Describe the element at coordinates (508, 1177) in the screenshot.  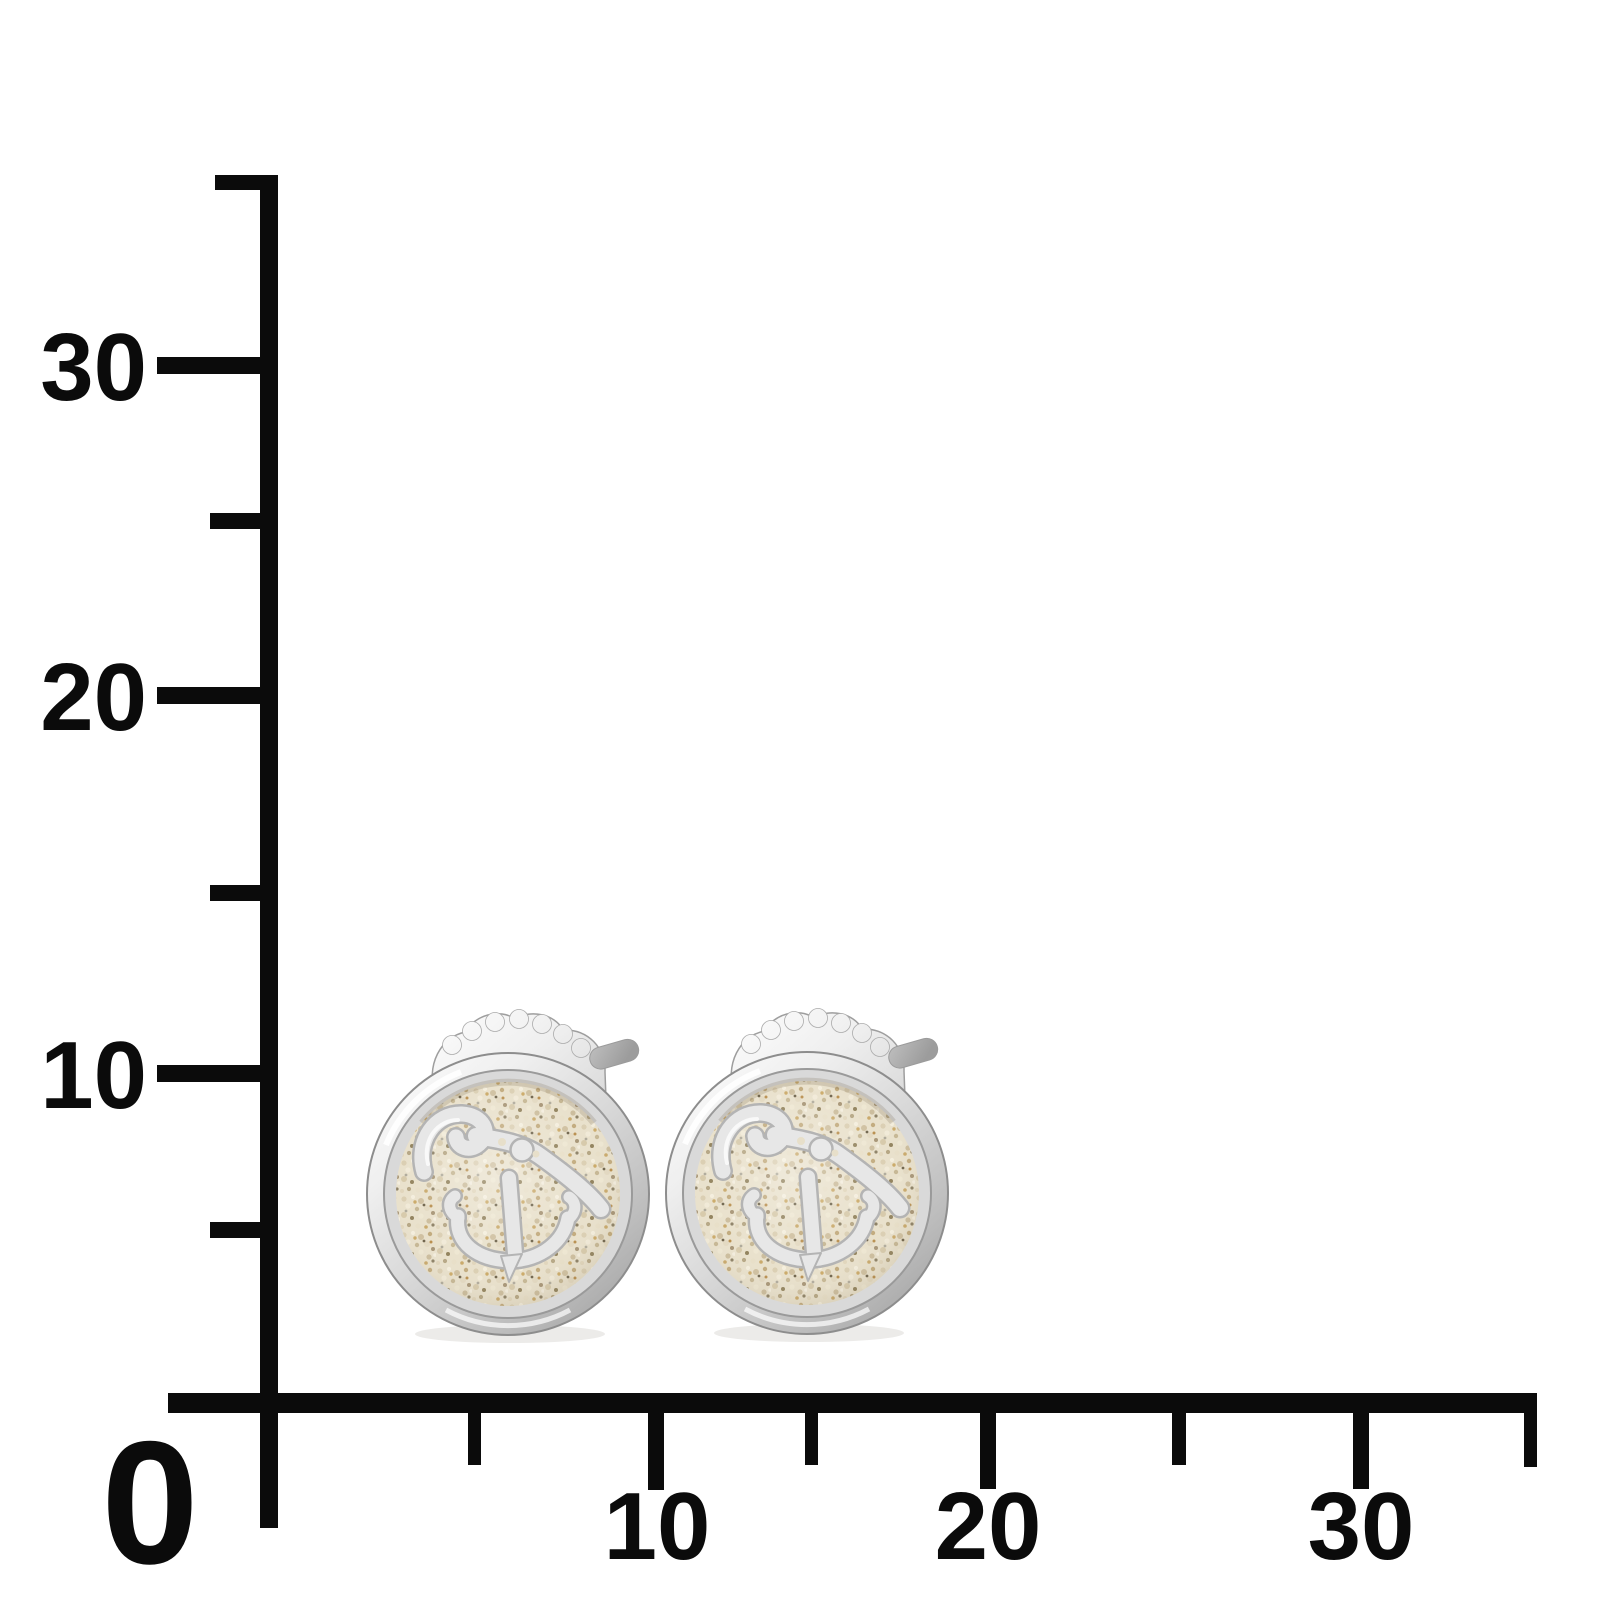
I see `earring-left` at that location.